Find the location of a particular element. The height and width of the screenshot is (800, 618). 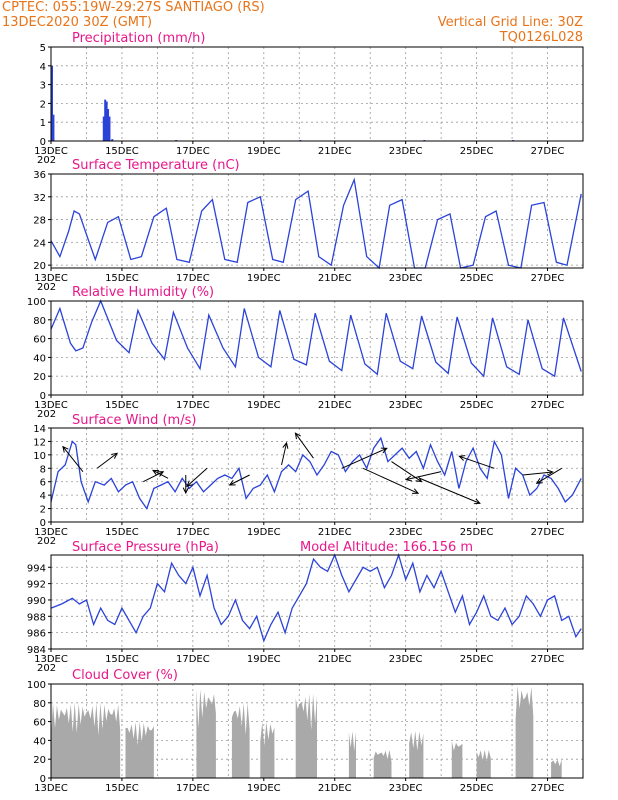

header-grid-note: Vertical Grid Line: 30Z is located at coordinates (510, 22).